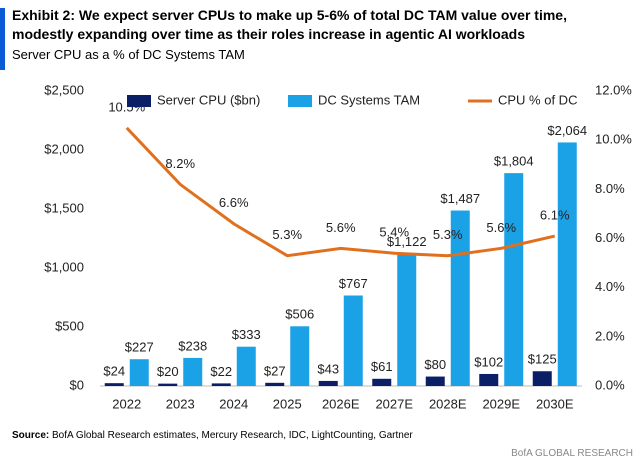 The height and width of the screenshot is (464, 641). What do you see at coordinates (353, 283) in the screenshot?
I see `data-label: $767` at bounding box center [353, 283].